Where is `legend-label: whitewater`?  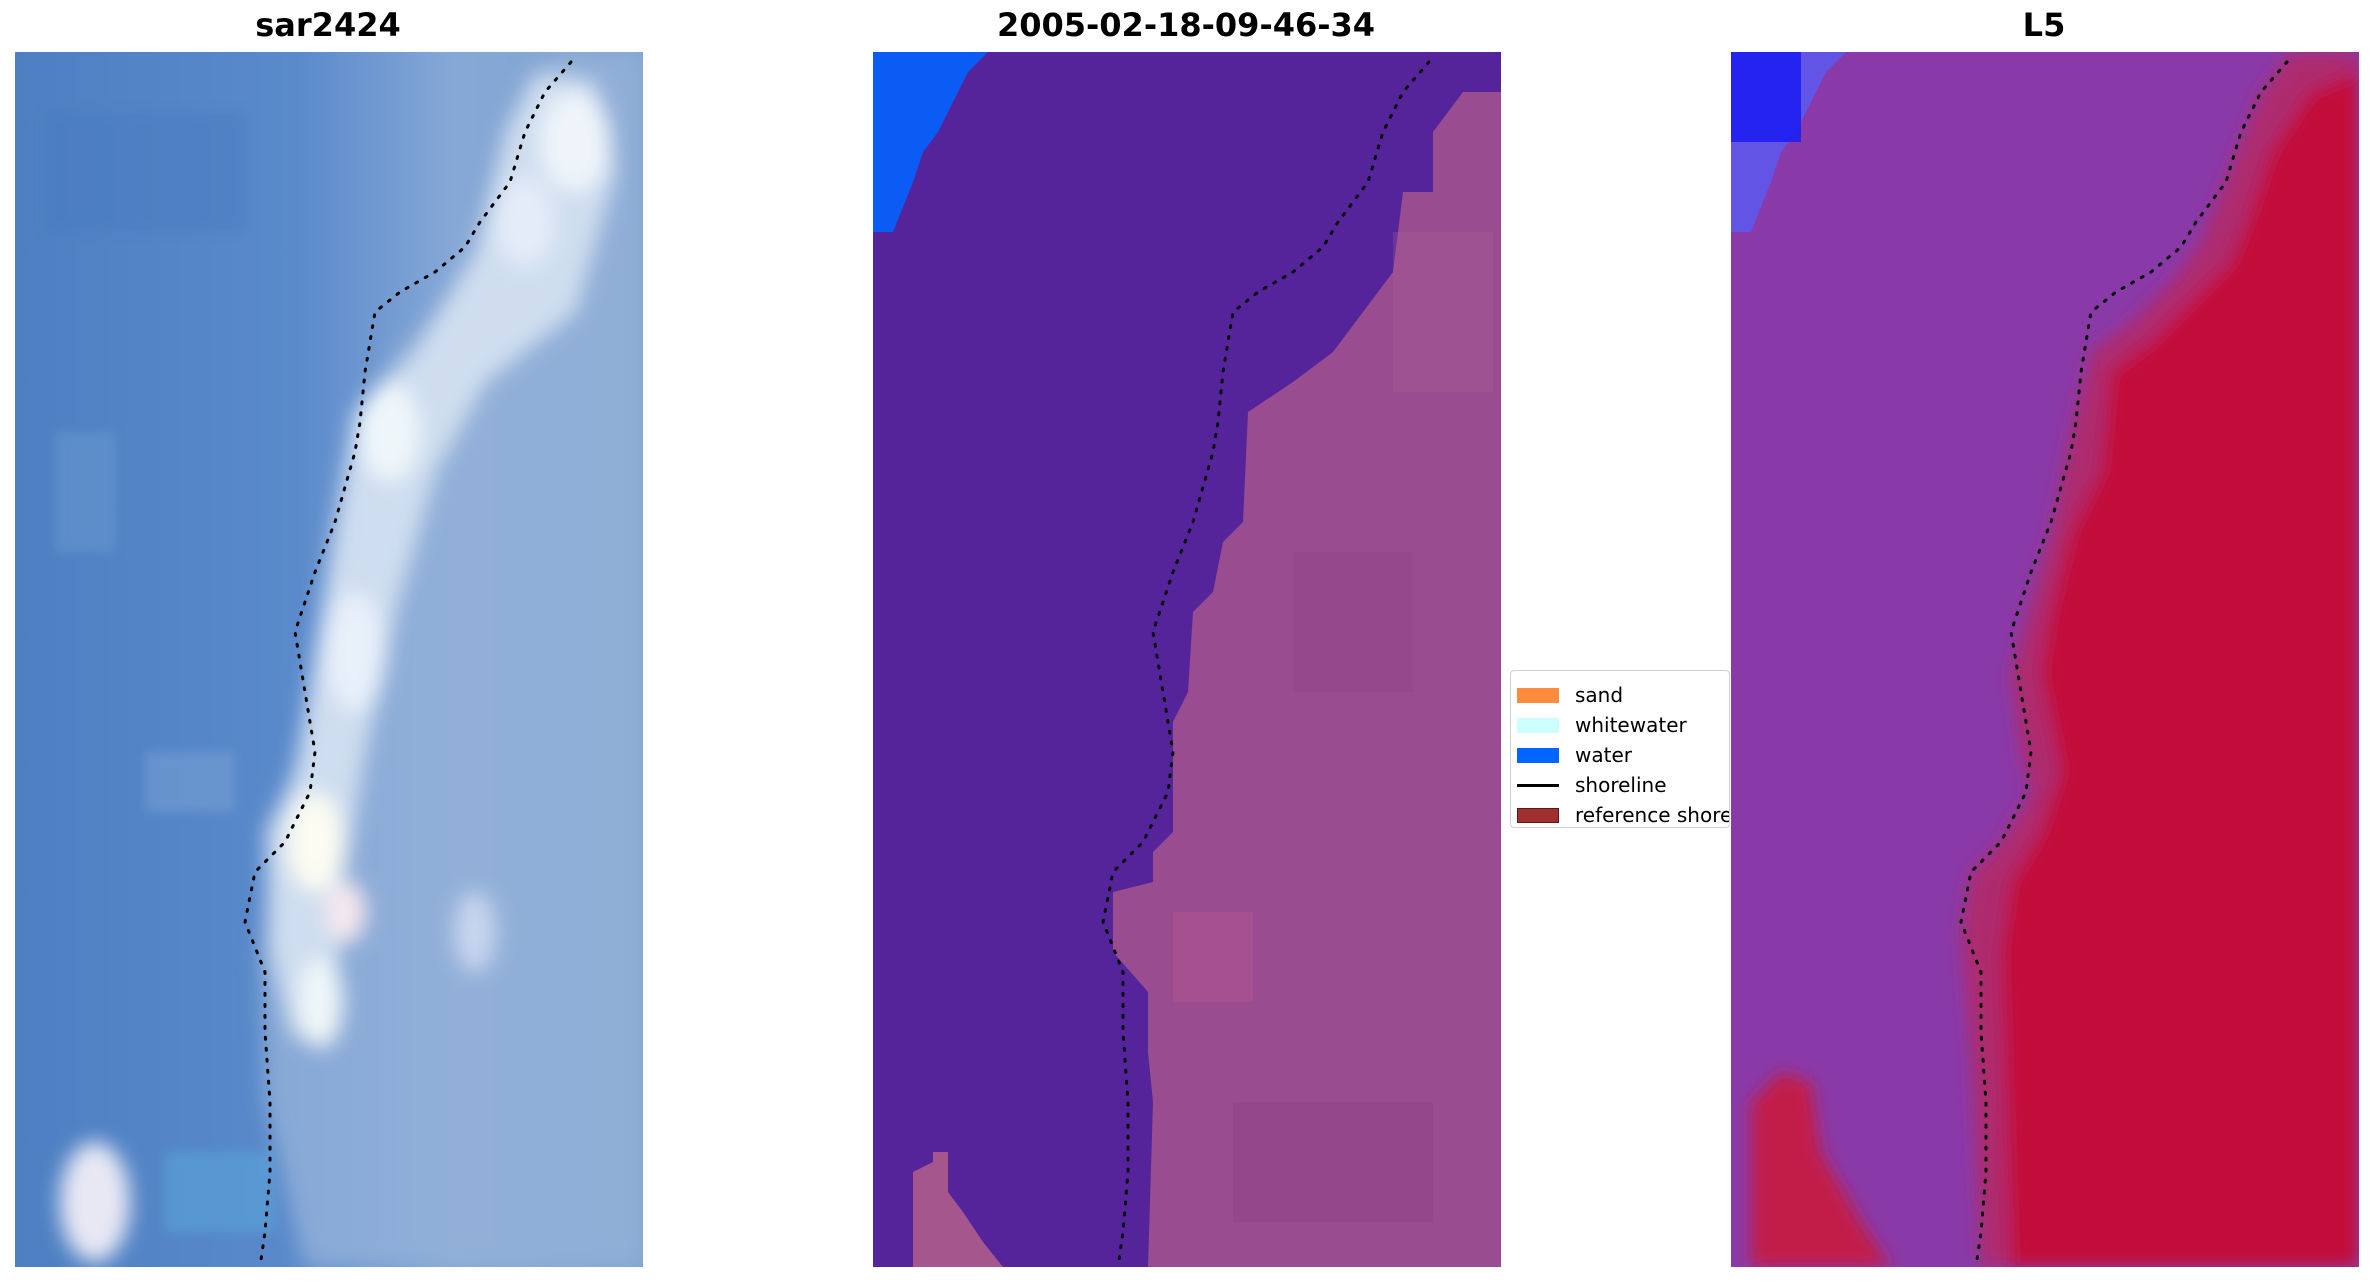 legend-label: whitewater is located at coordinates (1631, 725).